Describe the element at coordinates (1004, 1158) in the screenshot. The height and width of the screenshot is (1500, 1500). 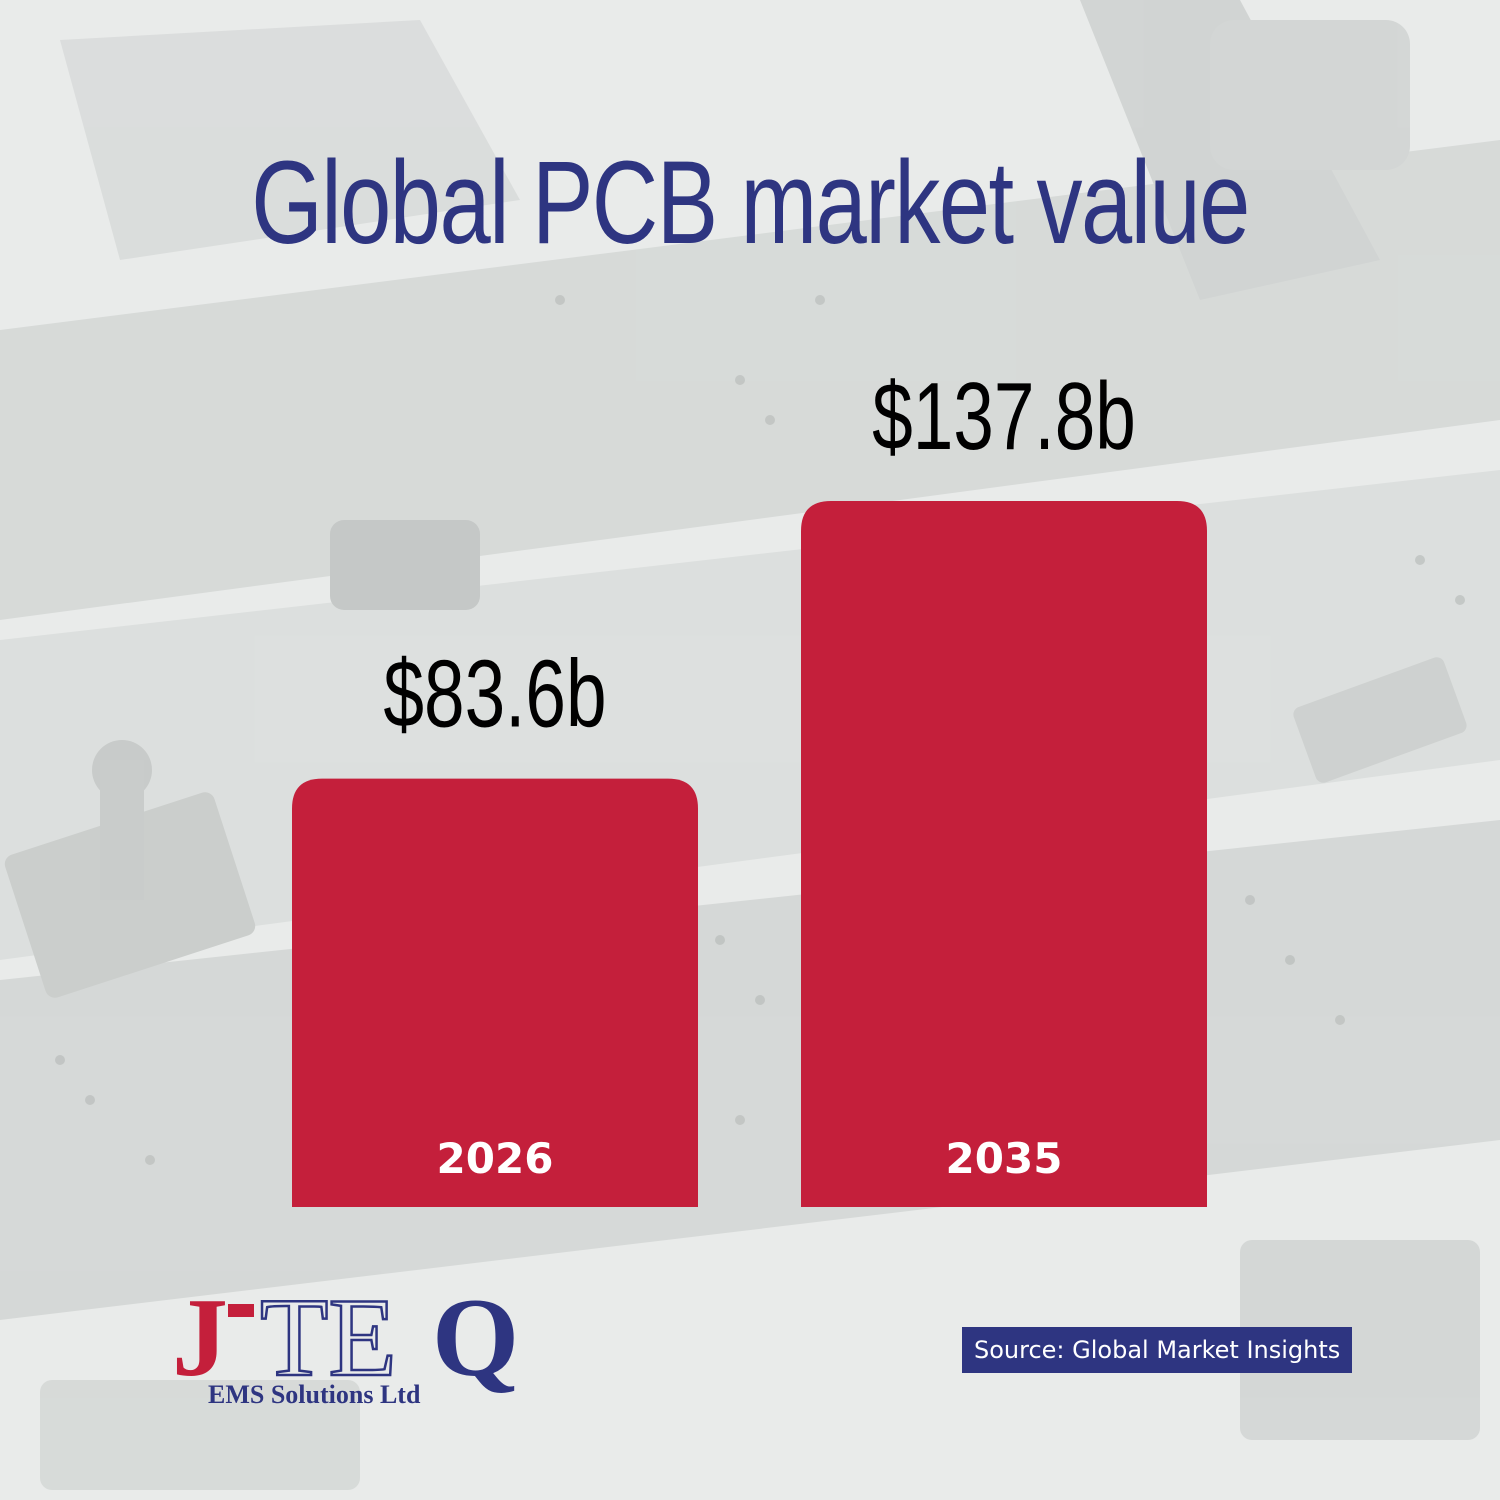
I see `category-label-2035: 2035` at that location.